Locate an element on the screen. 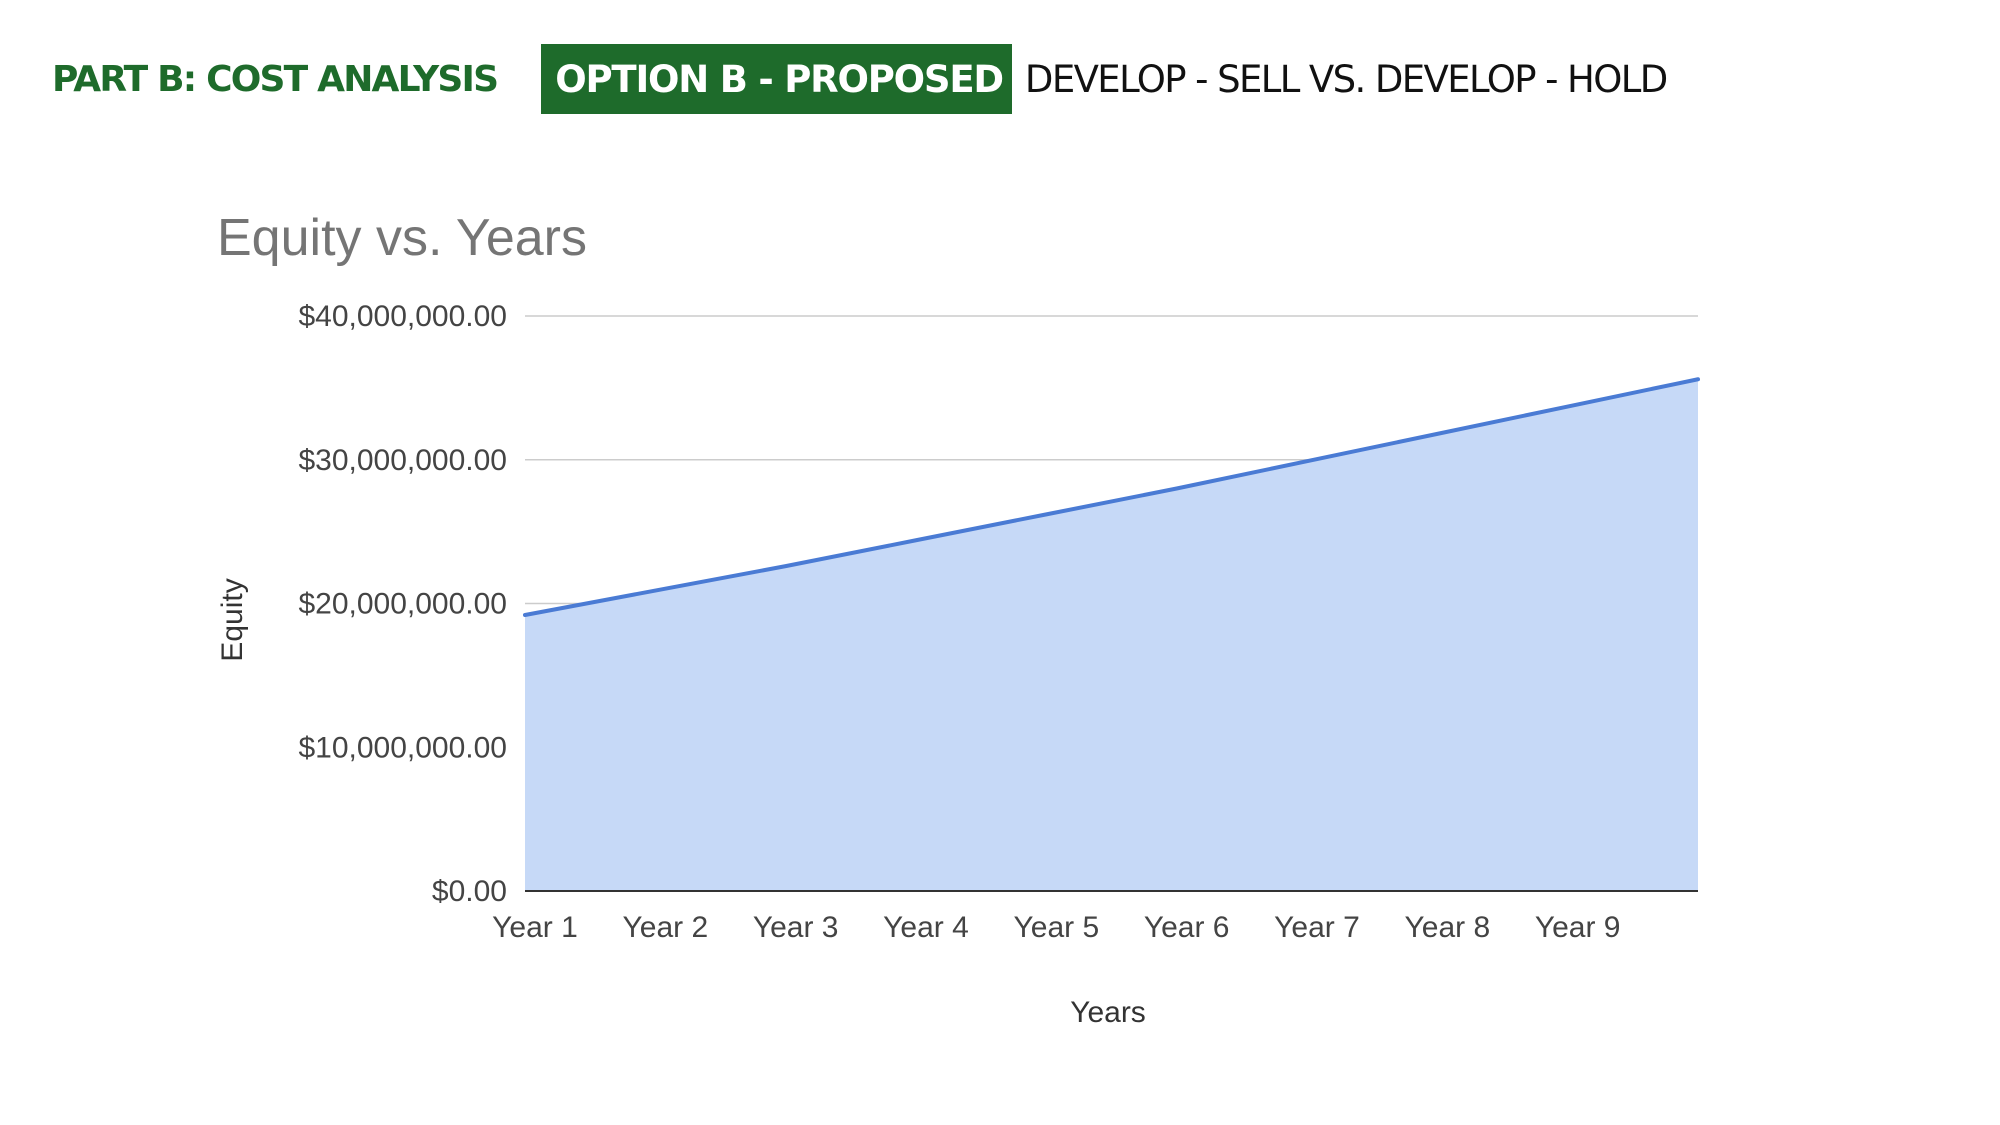 This screenshot has width=2000, height=1125. x-tick-label: Year 3 is located at coordinates (796, 927).